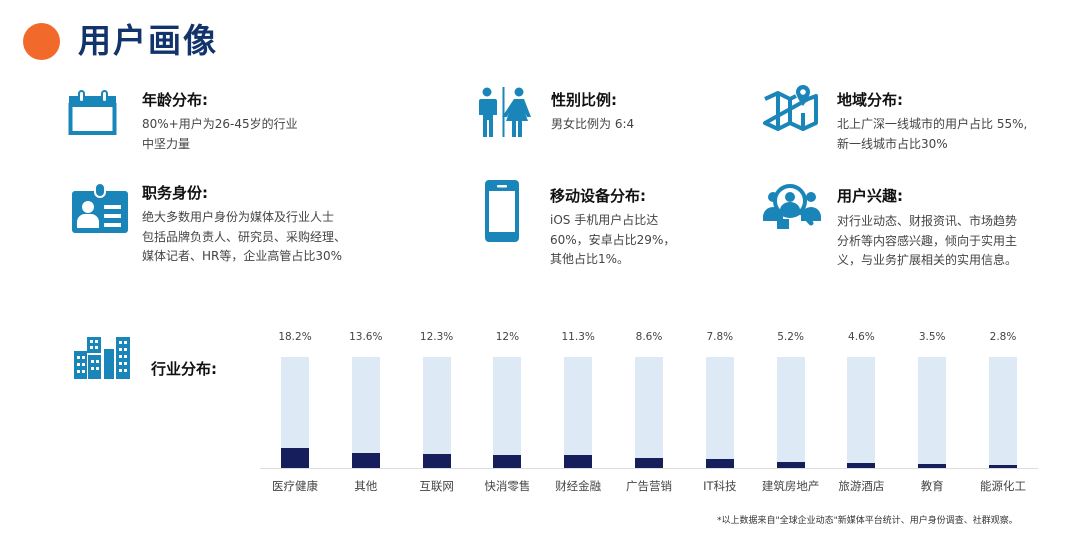 This screenshot has width=1080, height=554. Describe the element at coordinates (870, 196) in the screenshot. I see `feature-title: 用户兴趣:` at that location.